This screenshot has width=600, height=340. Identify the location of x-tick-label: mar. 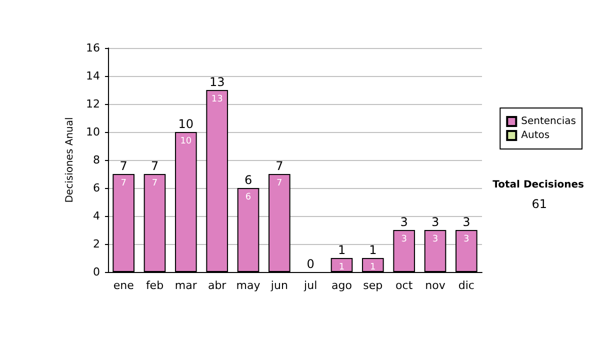
(186, 285).